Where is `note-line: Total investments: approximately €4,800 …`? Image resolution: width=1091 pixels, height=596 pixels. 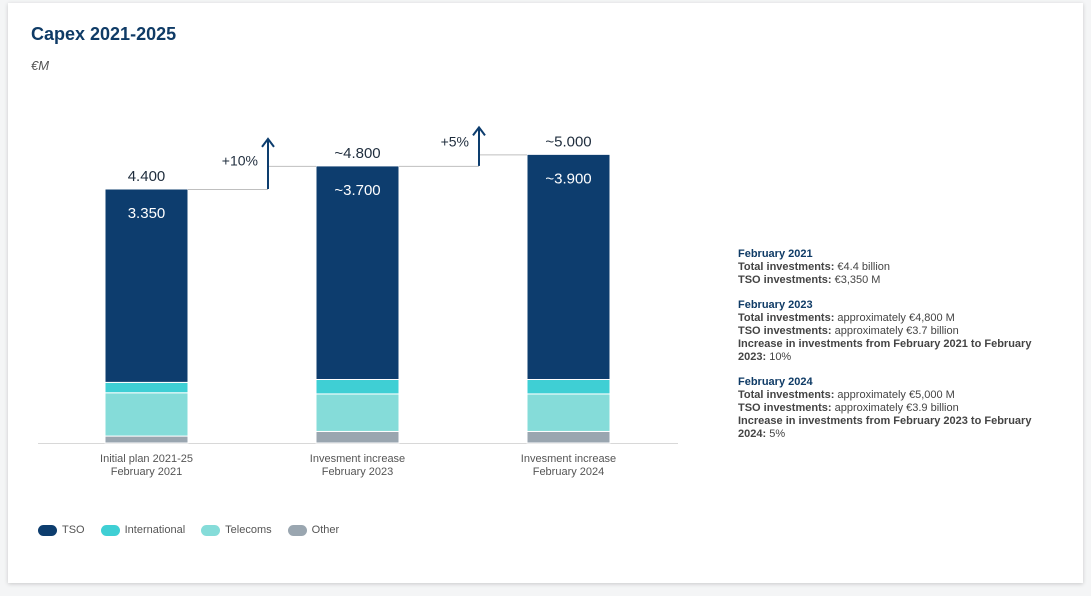 note-line: Total investments: approximately €4,800 … is located at coordinates (888, 318).